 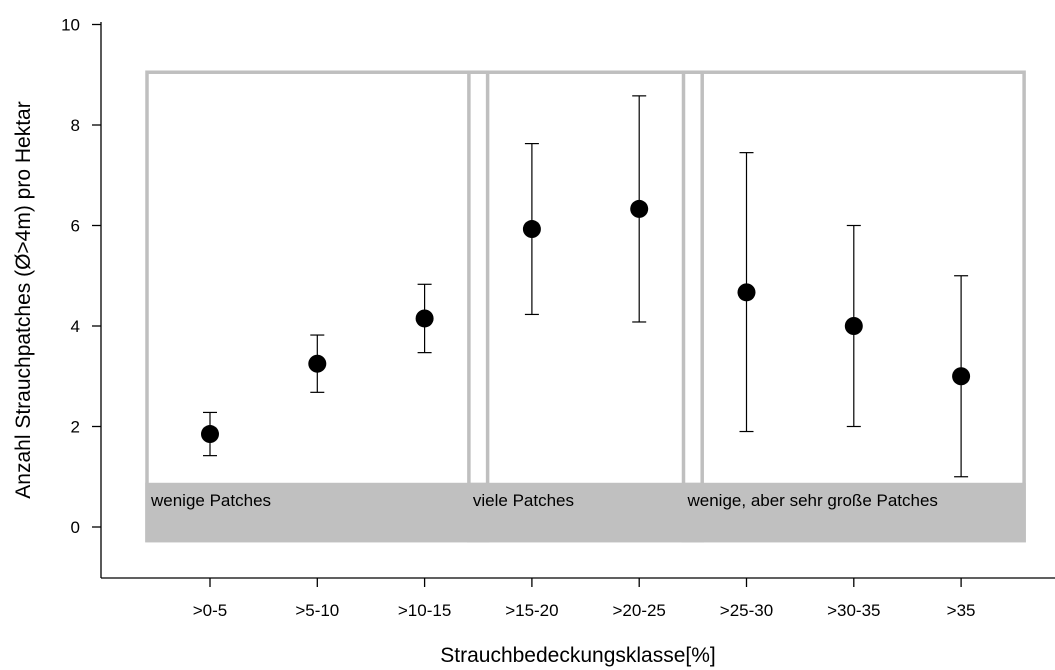 I want to click on x-tick-label: >25-30, so click(x=746, y=610).